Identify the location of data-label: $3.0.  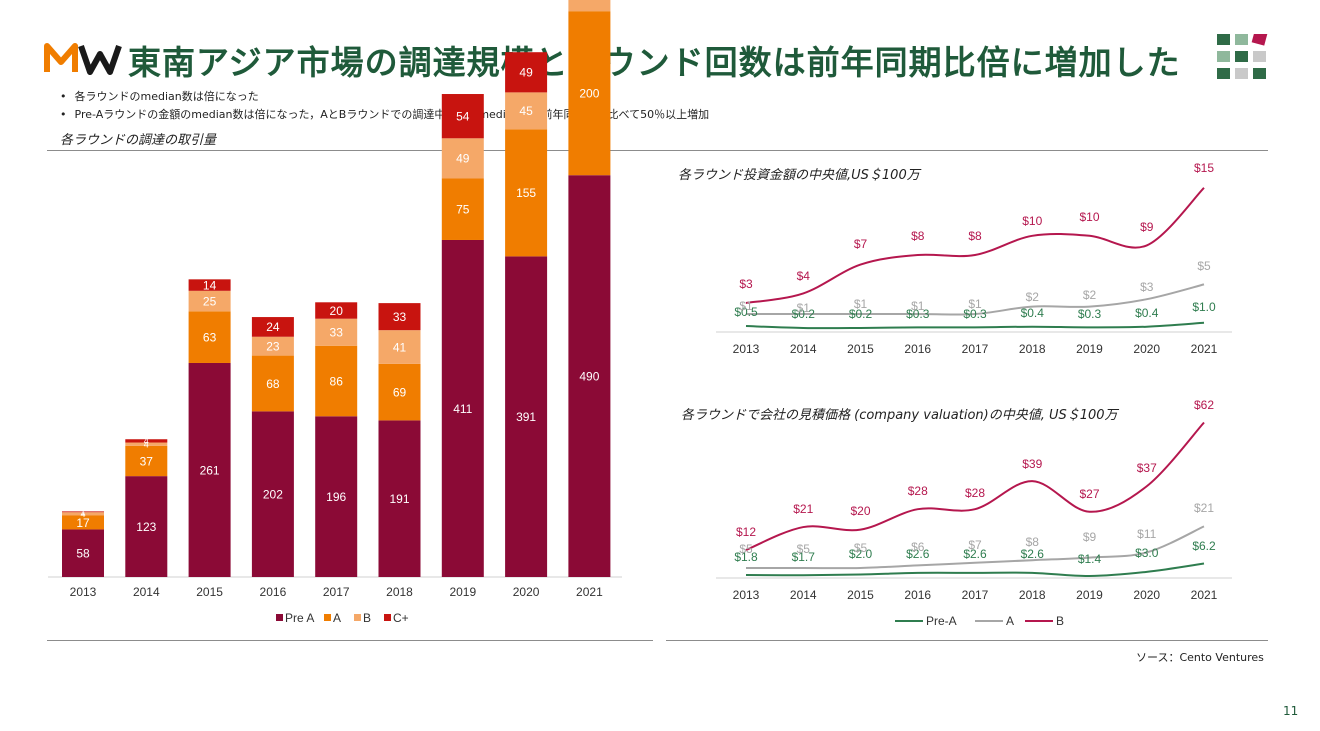
(1147, 553).